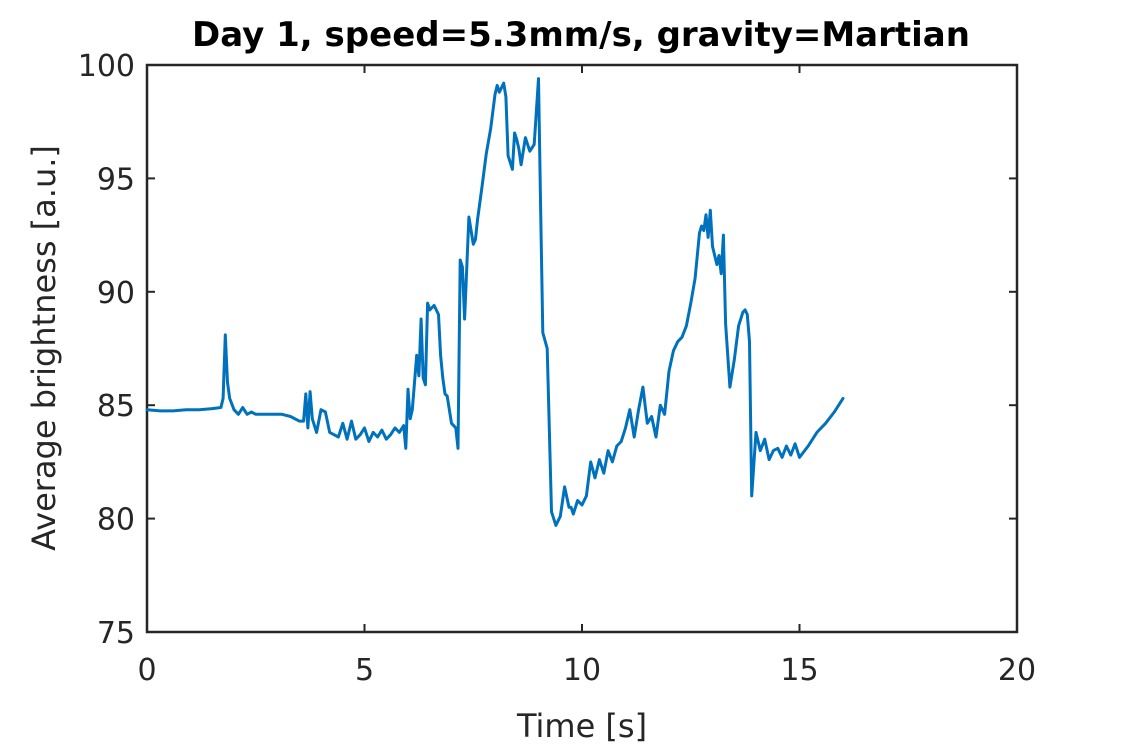 The height and width of the screenshot is (750, 1125). What do you see at coordinates (1017, 670) in the screenshot?
I see `x-tick-label: 20` at bounding box center [1017, 670].